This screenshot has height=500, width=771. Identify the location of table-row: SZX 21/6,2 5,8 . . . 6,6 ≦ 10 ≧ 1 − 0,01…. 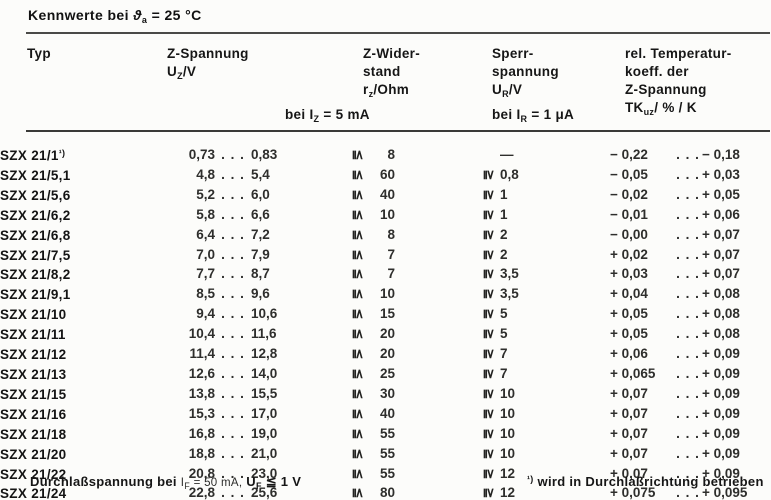
(385, 215).